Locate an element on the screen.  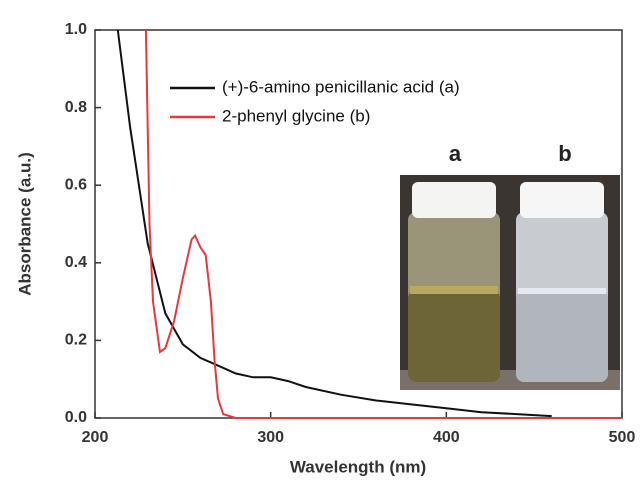
y-tick-label: 0.6 is located at coordinates (76, 184).